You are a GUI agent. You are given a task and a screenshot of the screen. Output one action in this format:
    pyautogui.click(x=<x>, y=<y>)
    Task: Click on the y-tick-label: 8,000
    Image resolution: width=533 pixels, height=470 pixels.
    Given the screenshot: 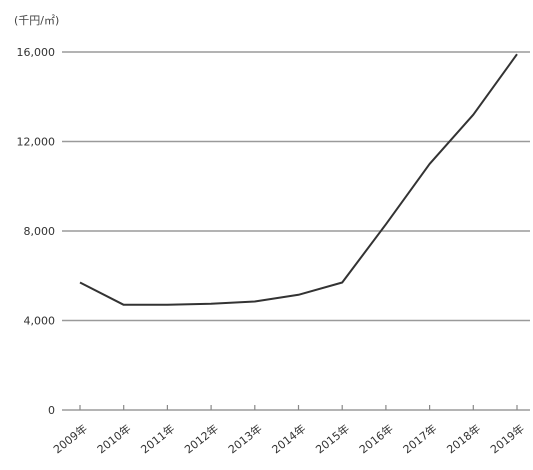 What is the action you would take?
    pyautogui.click(x=40, y=231)
    